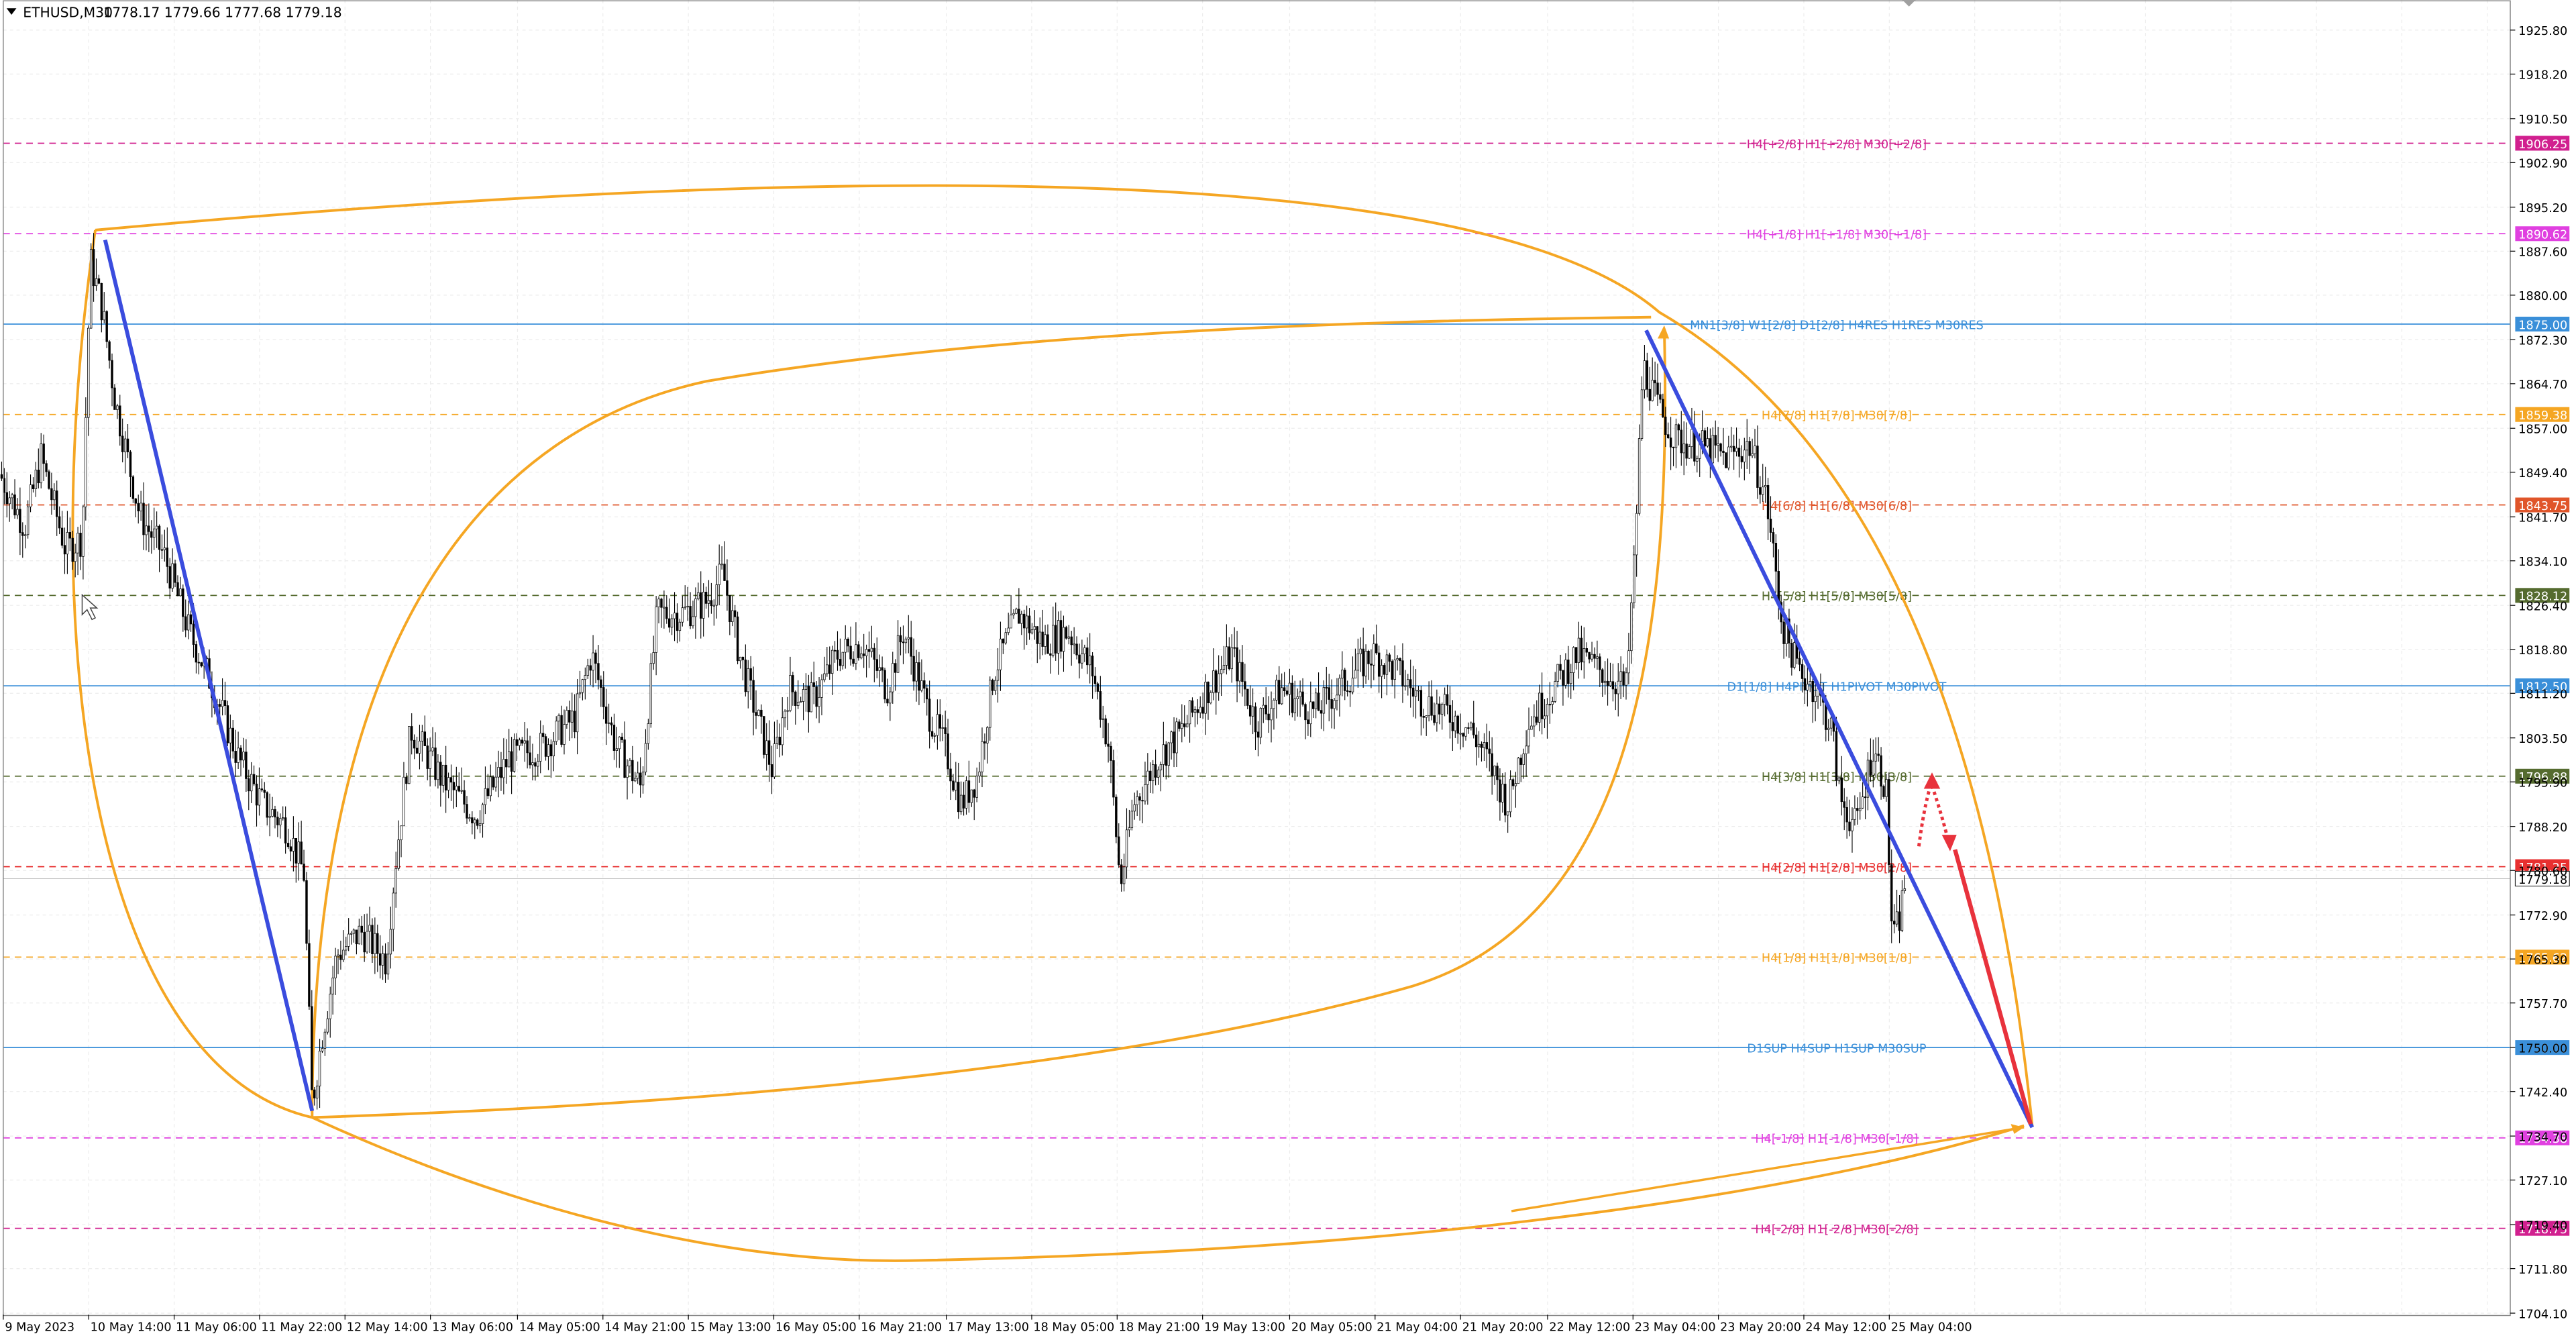  I want to click on y-tick-label: 1818.80, so click(2542, 651).